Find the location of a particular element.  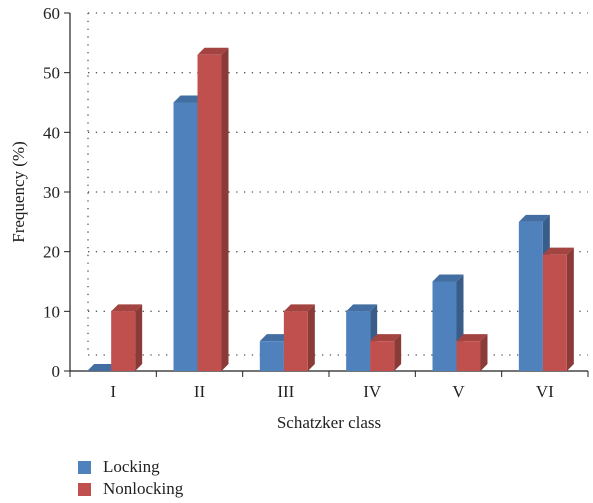

x-tick-label: II is located at coordinates (200, 391).